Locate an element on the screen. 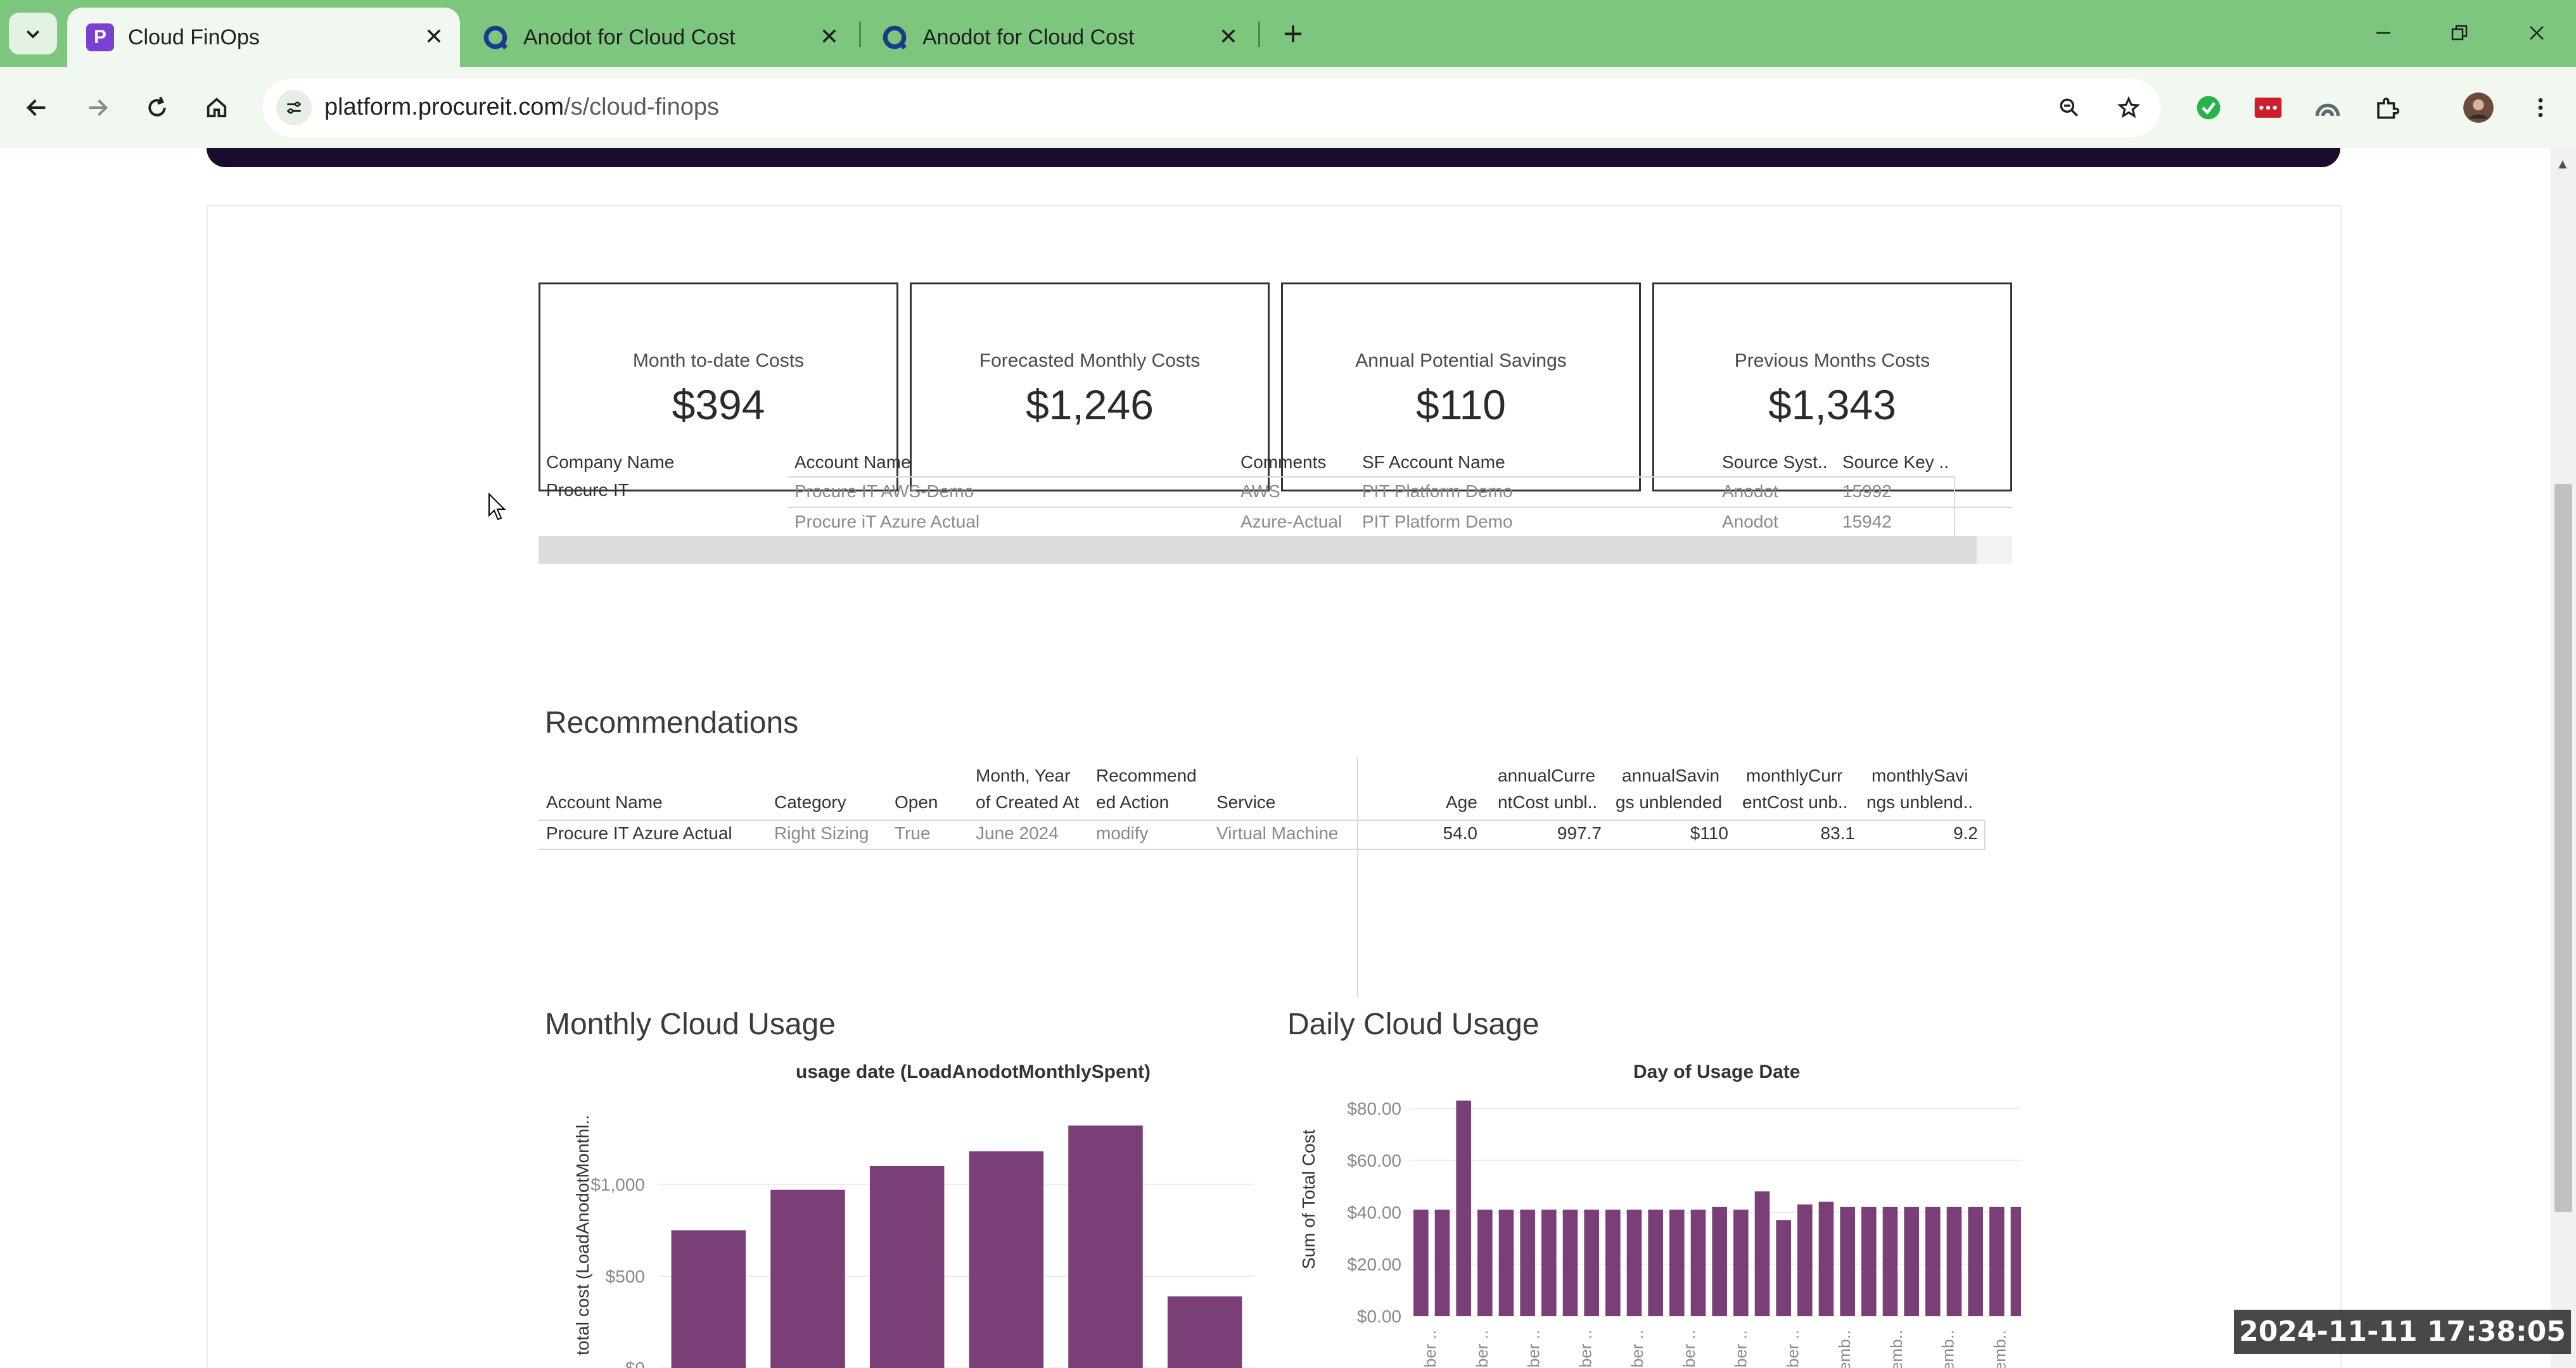 Image resolution: width=2576 pixels, height=1368 pixels. close-window-button is located at coordinates (2536, 33).